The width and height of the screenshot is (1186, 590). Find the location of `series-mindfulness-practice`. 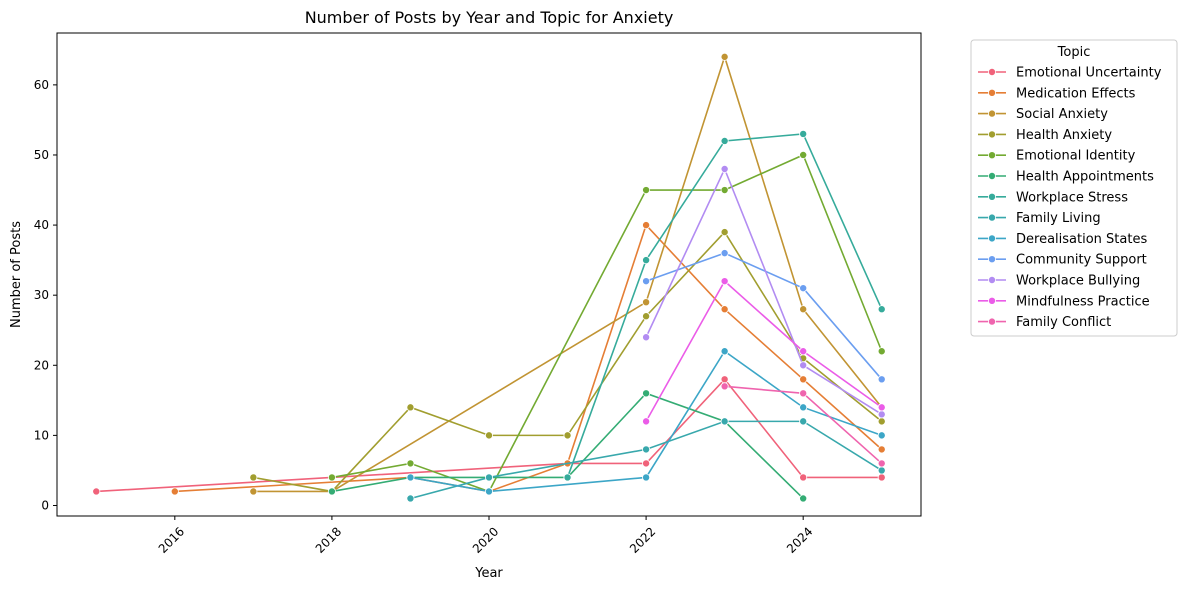

series-mindfulness-practice is located at coordinates (764, 351).